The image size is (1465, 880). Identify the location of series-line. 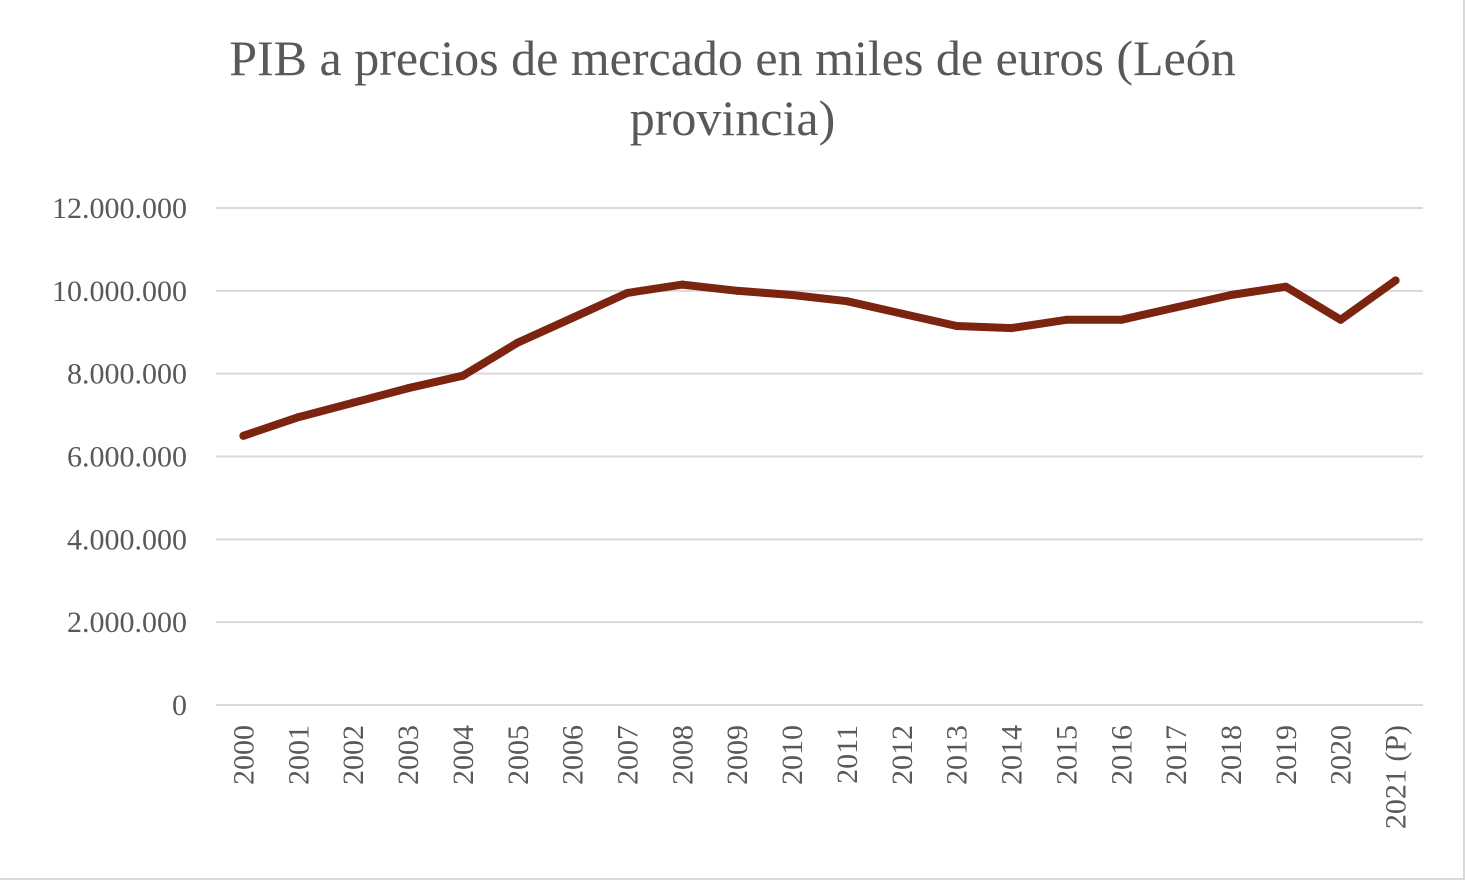
(819, 358).